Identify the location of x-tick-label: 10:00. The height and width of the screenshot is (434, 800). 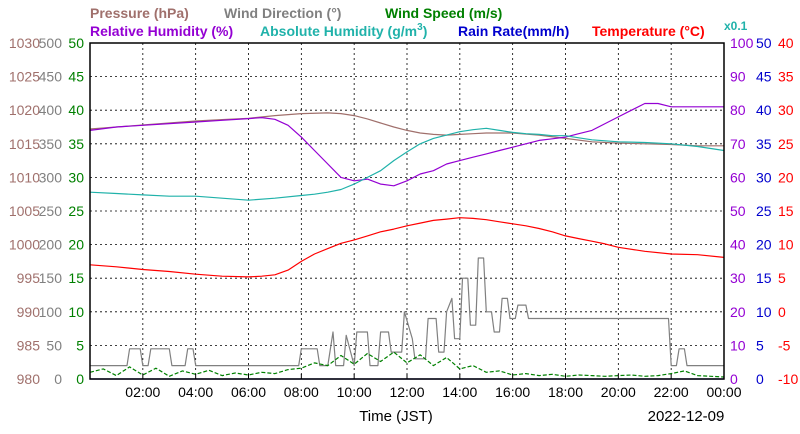
(354, 392).